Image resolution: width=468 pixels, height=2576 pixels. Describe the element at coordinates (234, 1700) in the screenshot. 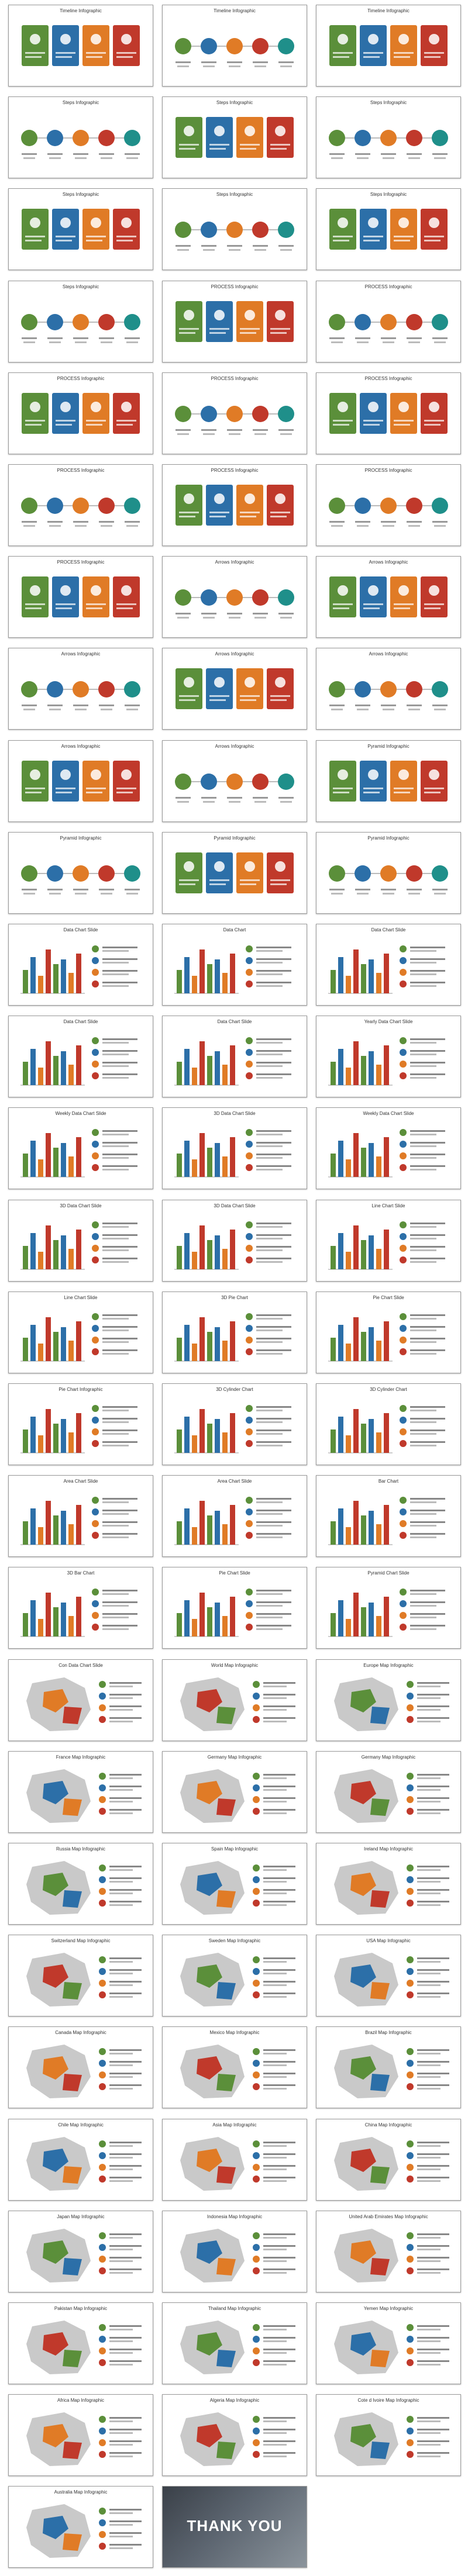

I see `slide-thumbnail: World Map Infographic` at that location.